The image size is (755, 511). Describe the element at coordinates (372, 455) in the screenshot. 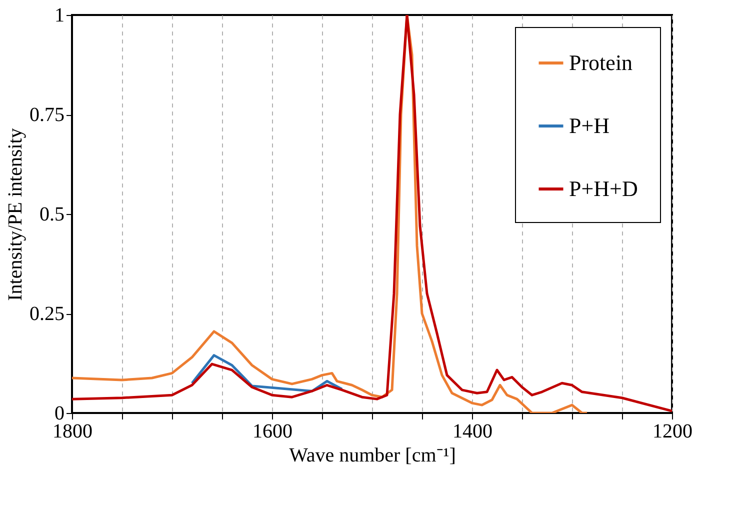

I see `x-axis-title: Wave number [cm⁻¹]` at that location.